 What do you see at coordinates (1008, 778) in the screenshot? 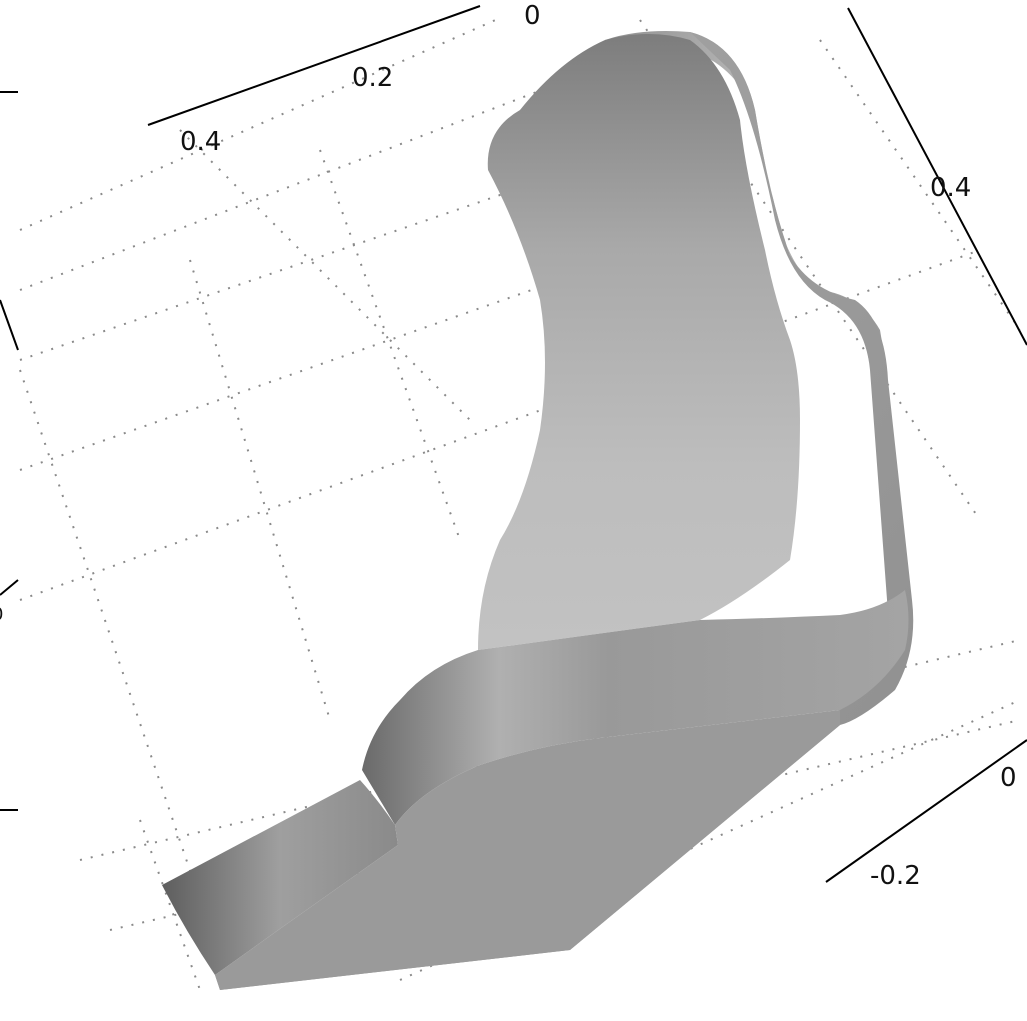
I see `tick-label-bottom-right-0: 0` at bounding box center [1008, 778].